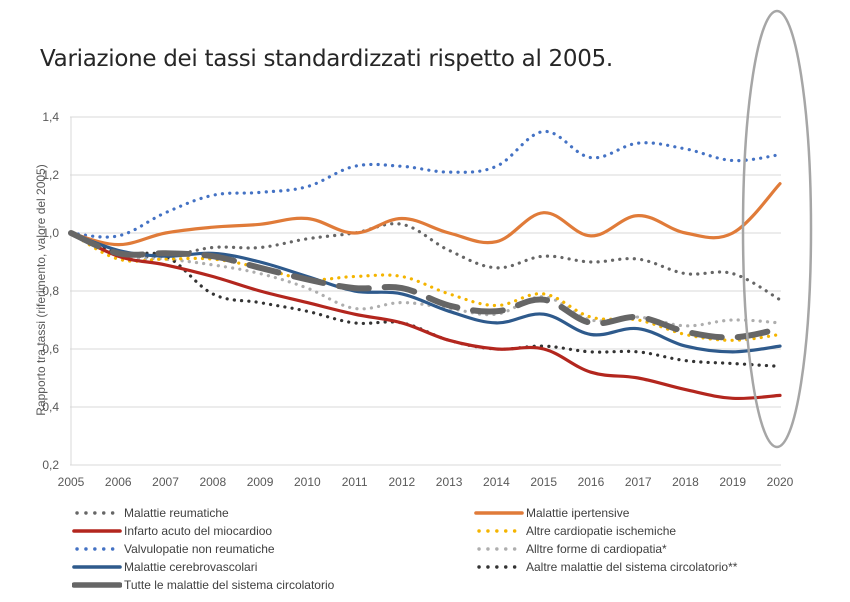 The height and width of the screenshot is (602, 850). What do you see at coordinates (176, 513) in the screenshot?
I see `legend-label: Malattie reumatiche` at bounding box center [176, 513].